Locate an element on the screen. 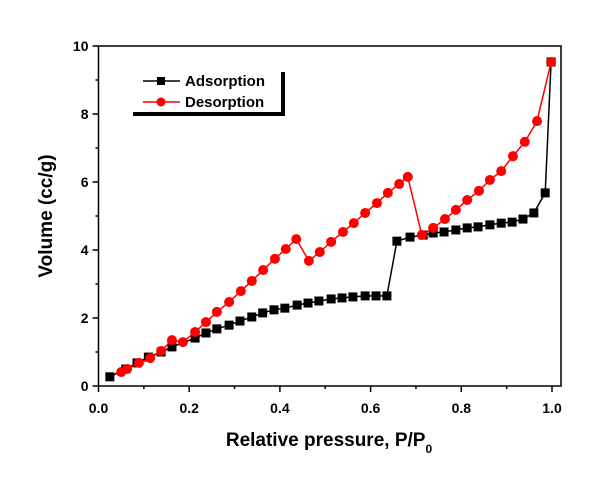 Image resolution: width=600 pixels, height=492 pixels. legend-label-desorption: Desorption is located at coordinates (224, 102).